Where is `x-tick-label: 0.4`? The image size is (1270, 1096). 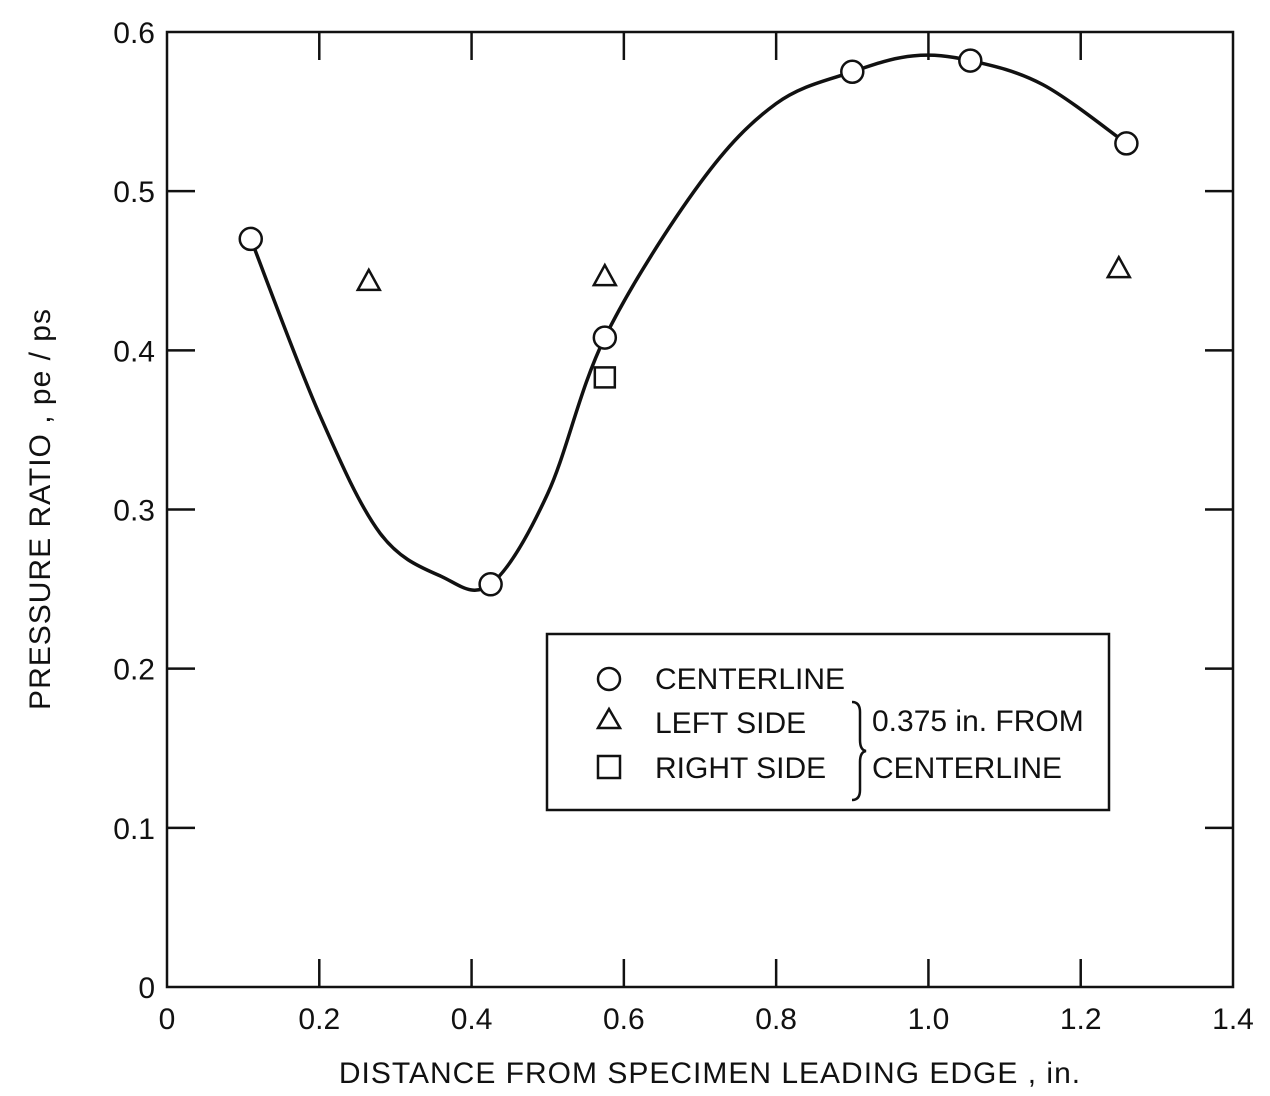
x-tick-label: 0.4 is located at coordinates (472, 1019).